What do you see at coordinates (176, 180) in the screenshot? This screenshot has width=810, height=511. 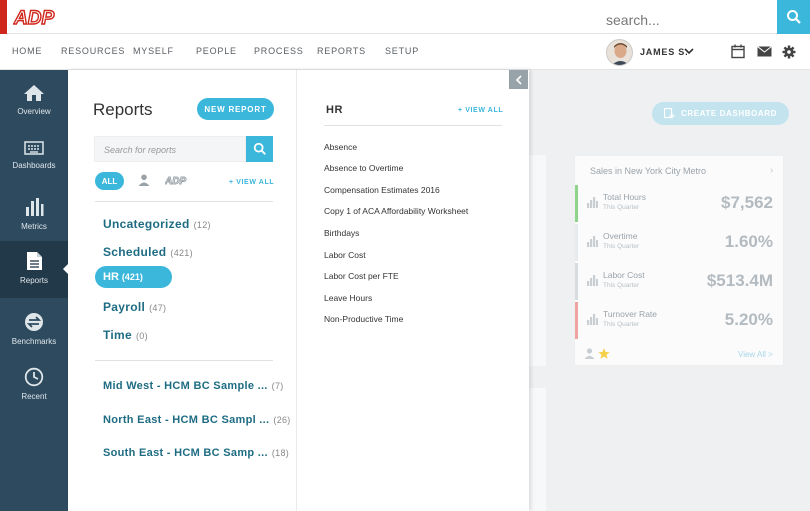 I see `adp-filter-icon: ADP` at bounding box center [176, 180].